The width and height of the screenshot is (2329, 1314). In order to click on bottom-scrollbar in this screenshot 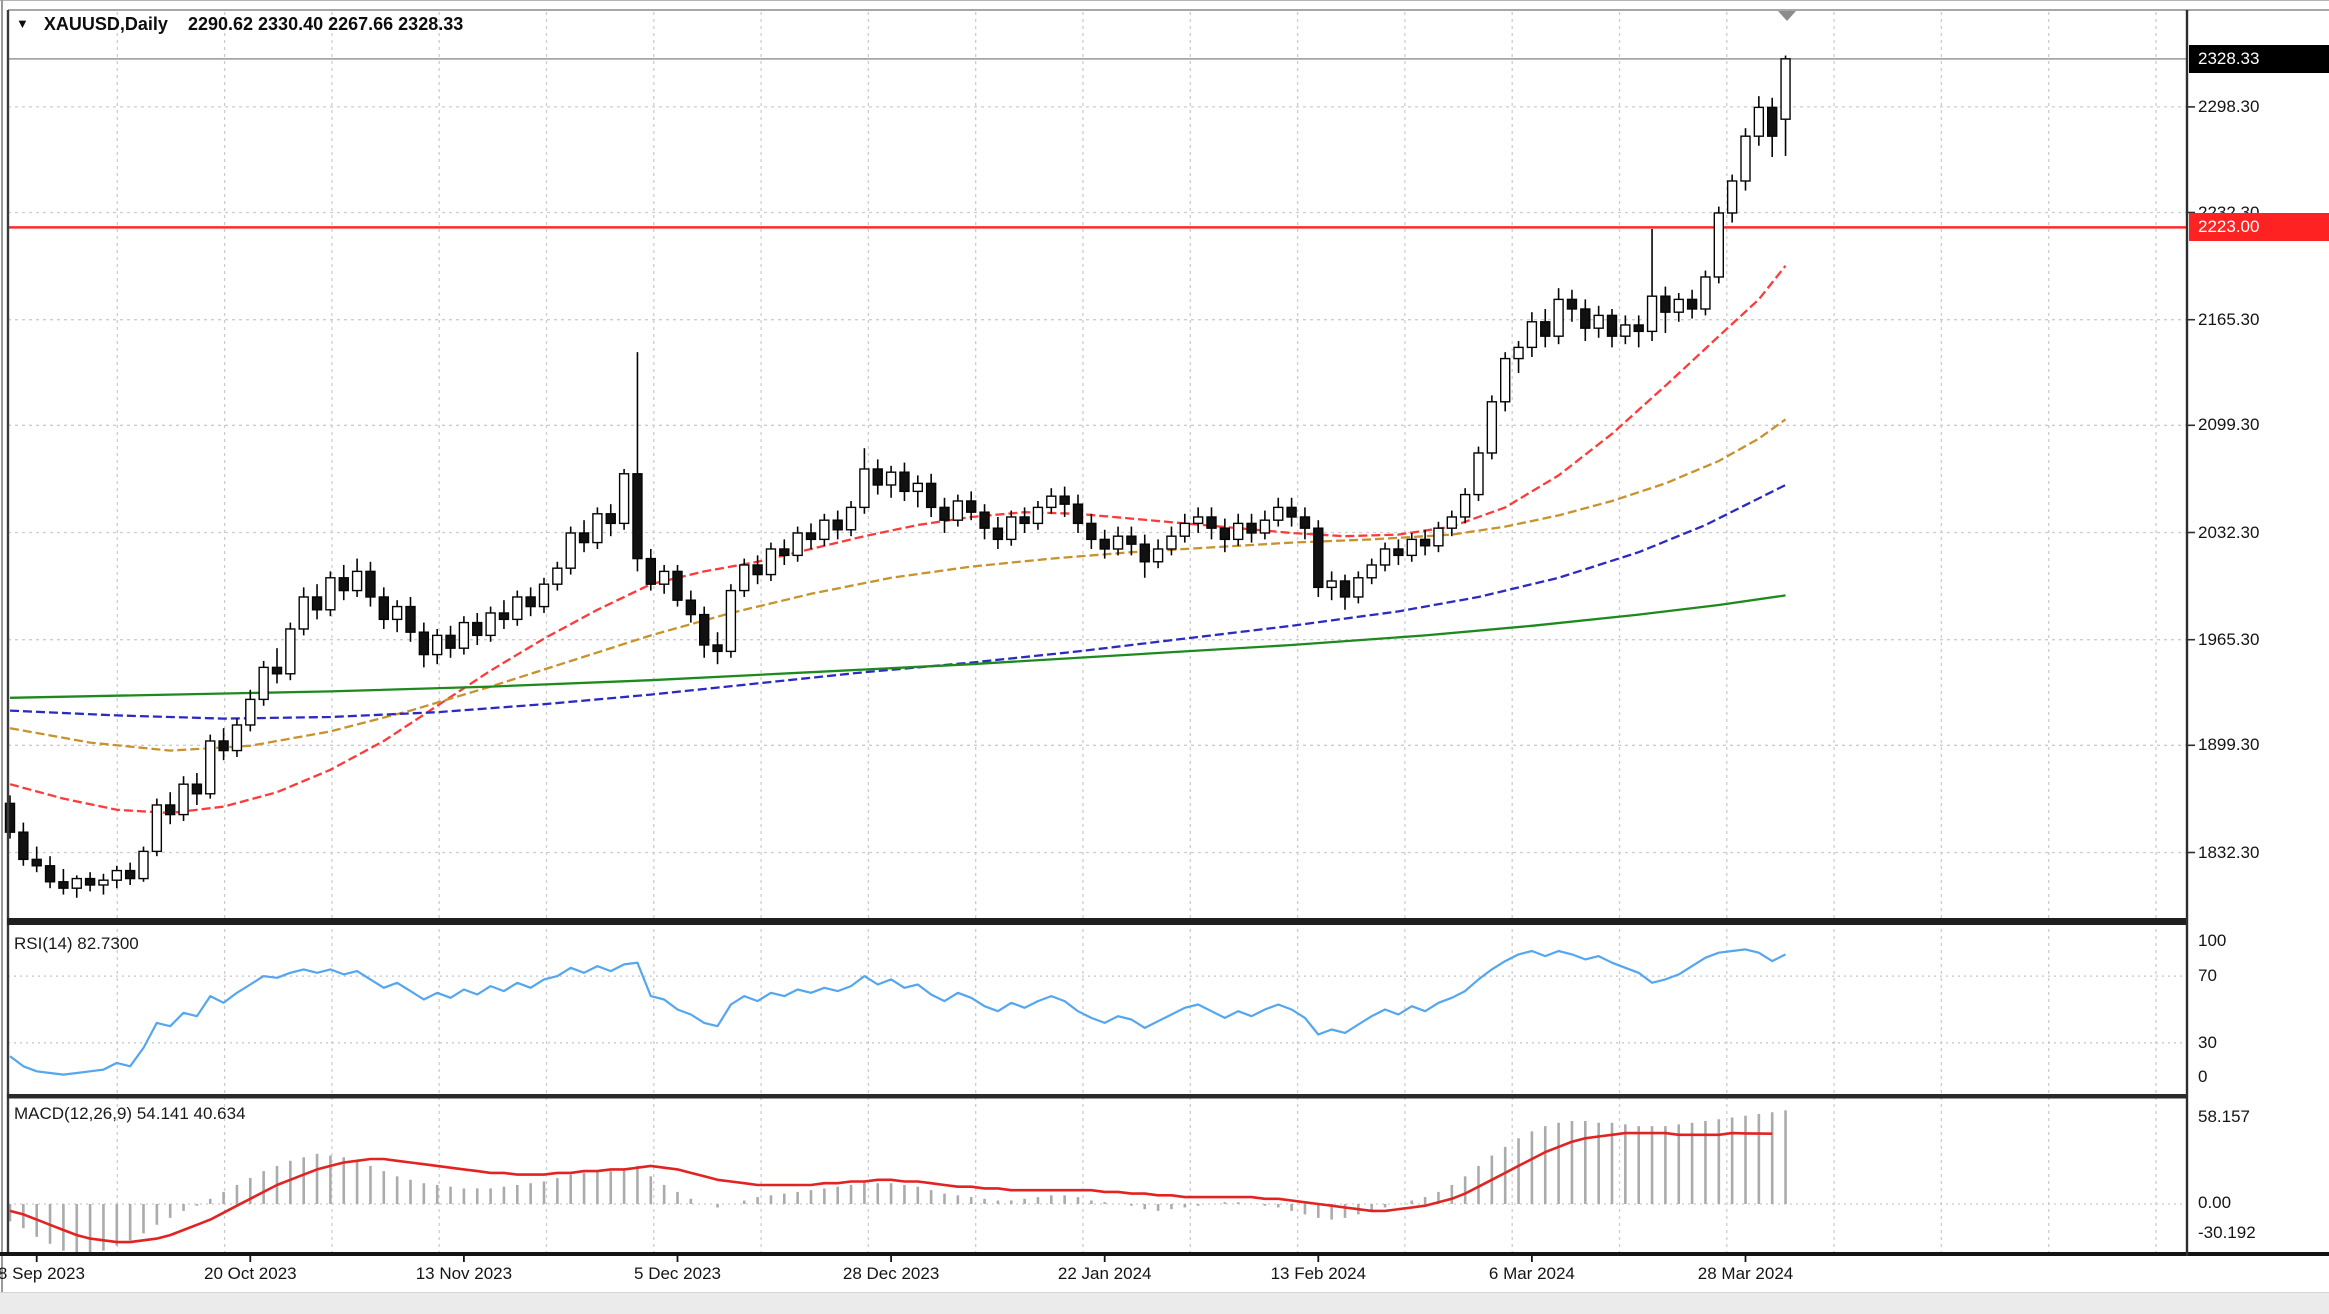, I will do `click(1164, 1303)`.